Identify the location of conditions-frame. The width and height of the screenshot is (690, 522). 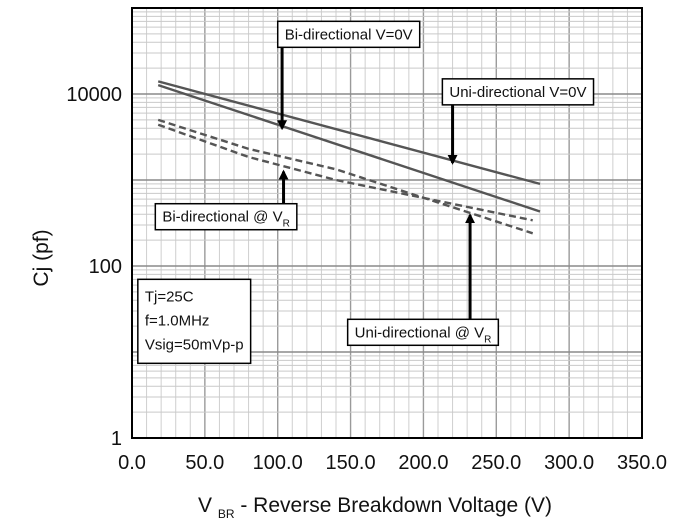
(194, 321).